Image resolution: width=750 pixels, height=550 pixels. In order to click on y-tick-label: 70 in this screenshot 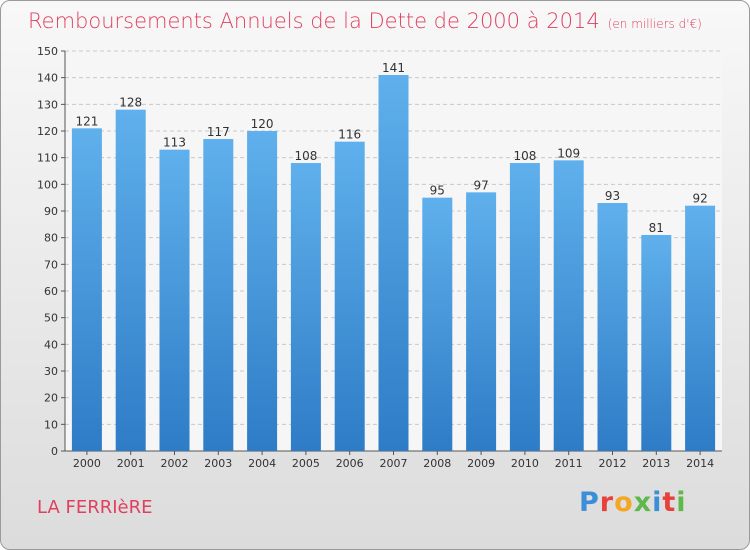, I will do `click(51, 264)`.